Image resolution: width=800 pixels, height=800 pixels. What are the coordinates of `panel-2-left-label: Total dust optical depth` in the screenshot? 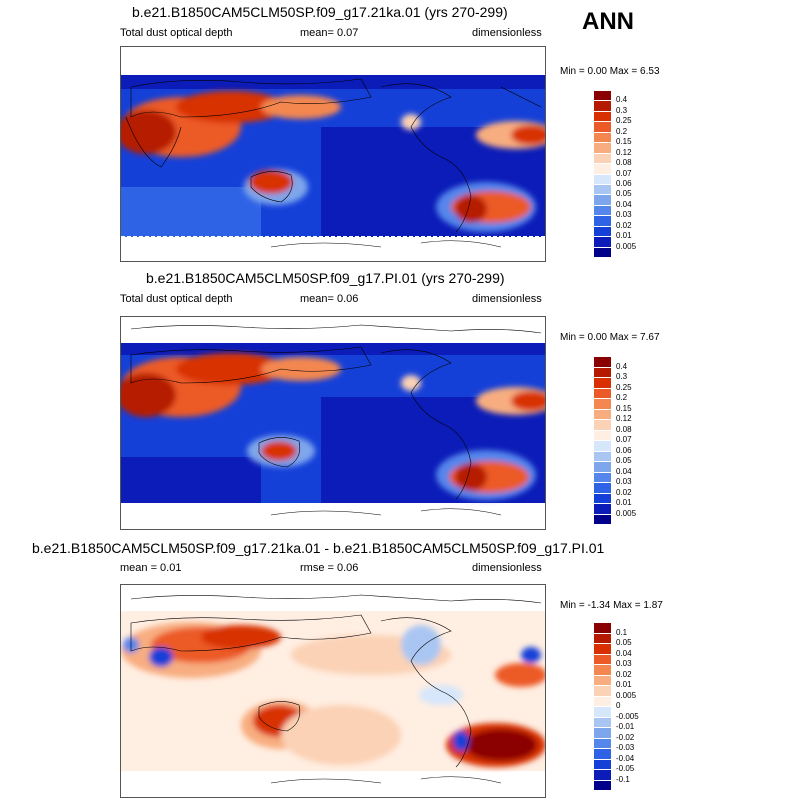 It's located at (176, 299).